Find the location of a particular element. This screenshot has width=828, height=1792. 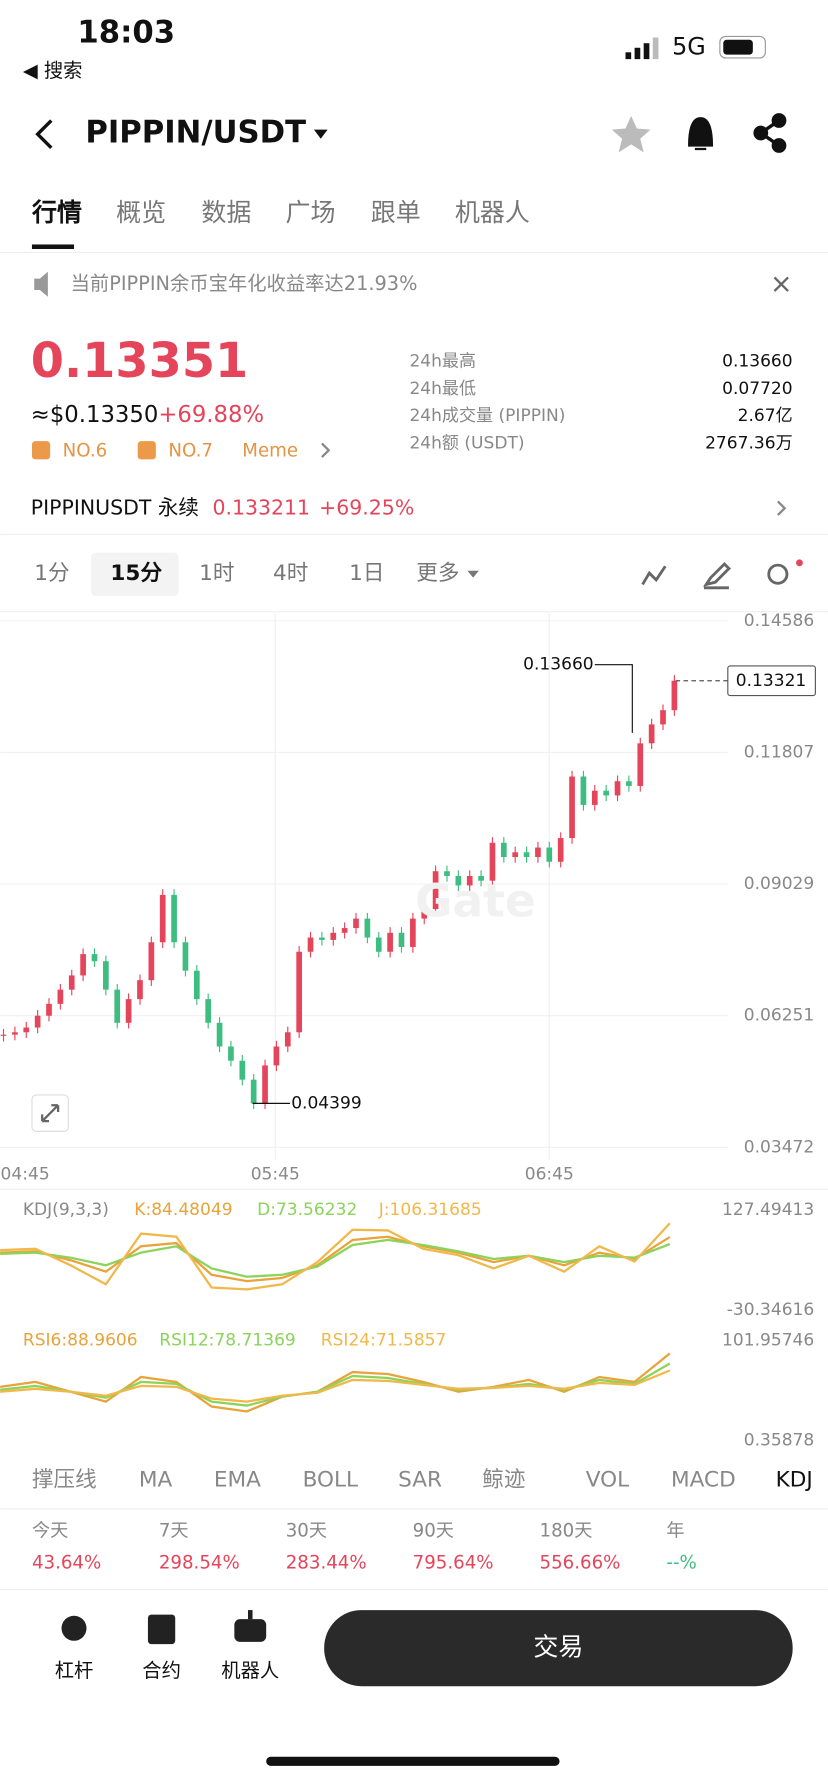

interval-selected-bg is located at coordinates (135, 574).